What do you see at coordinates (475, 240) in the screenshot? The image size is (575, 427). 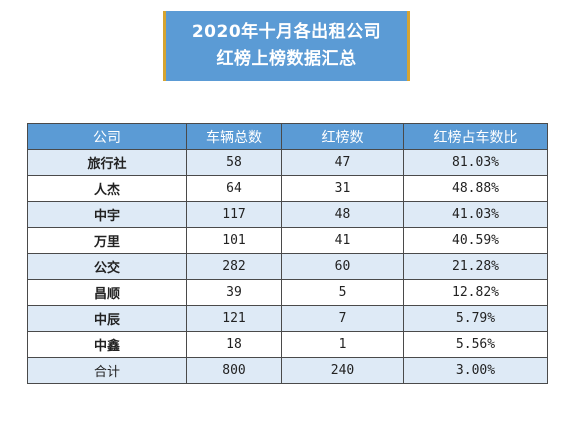 I see `cell-ratio: 40.59%` at bounding box center [475, 240].